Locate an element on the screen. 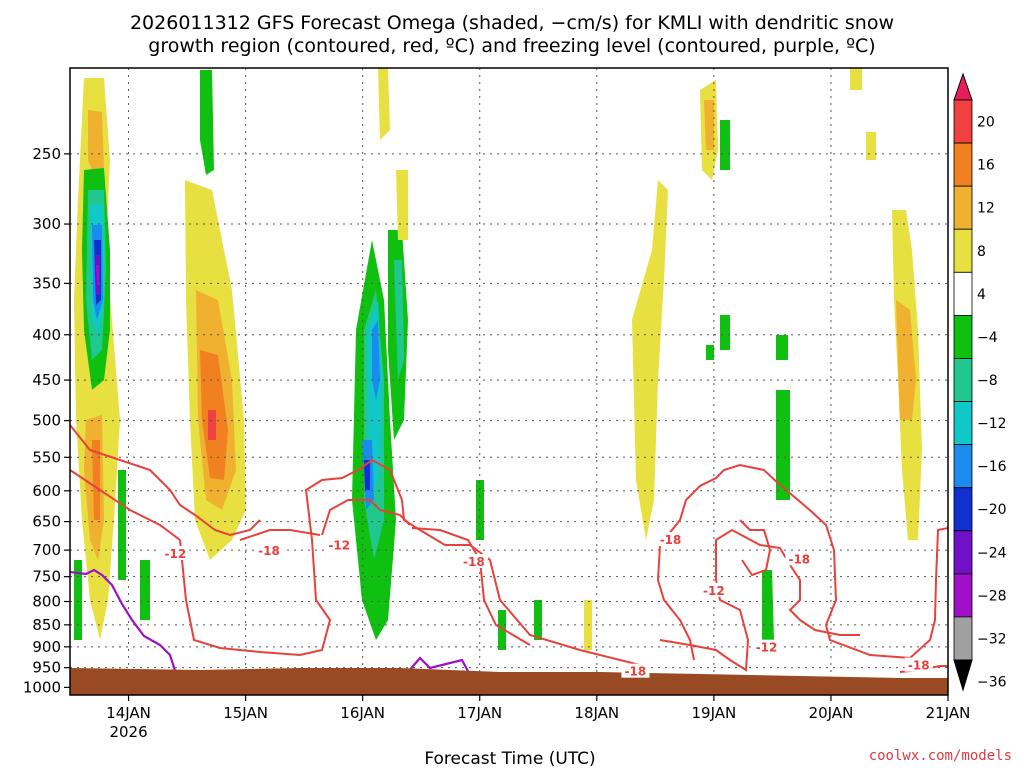 The height and width of the screenshot is (768, 1024). y-tick-label: 450 is located at coordinates (46, 380).